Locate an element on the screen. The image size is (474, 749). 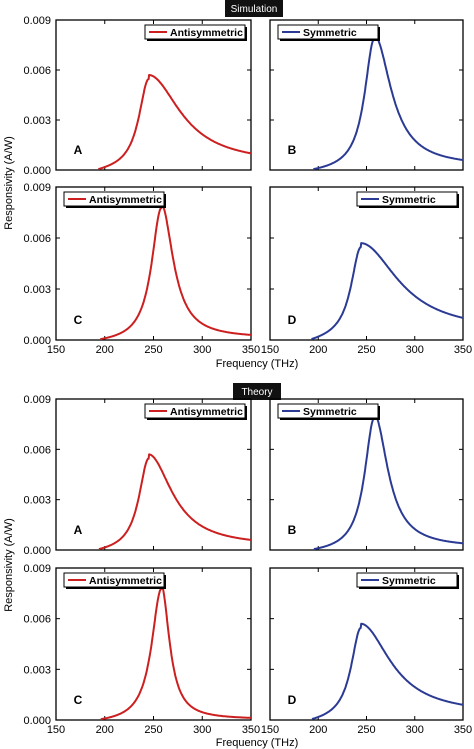
panel-simulation-d: 150 200 250 300 350 D Symmetric is located at coordinates (366, 271).